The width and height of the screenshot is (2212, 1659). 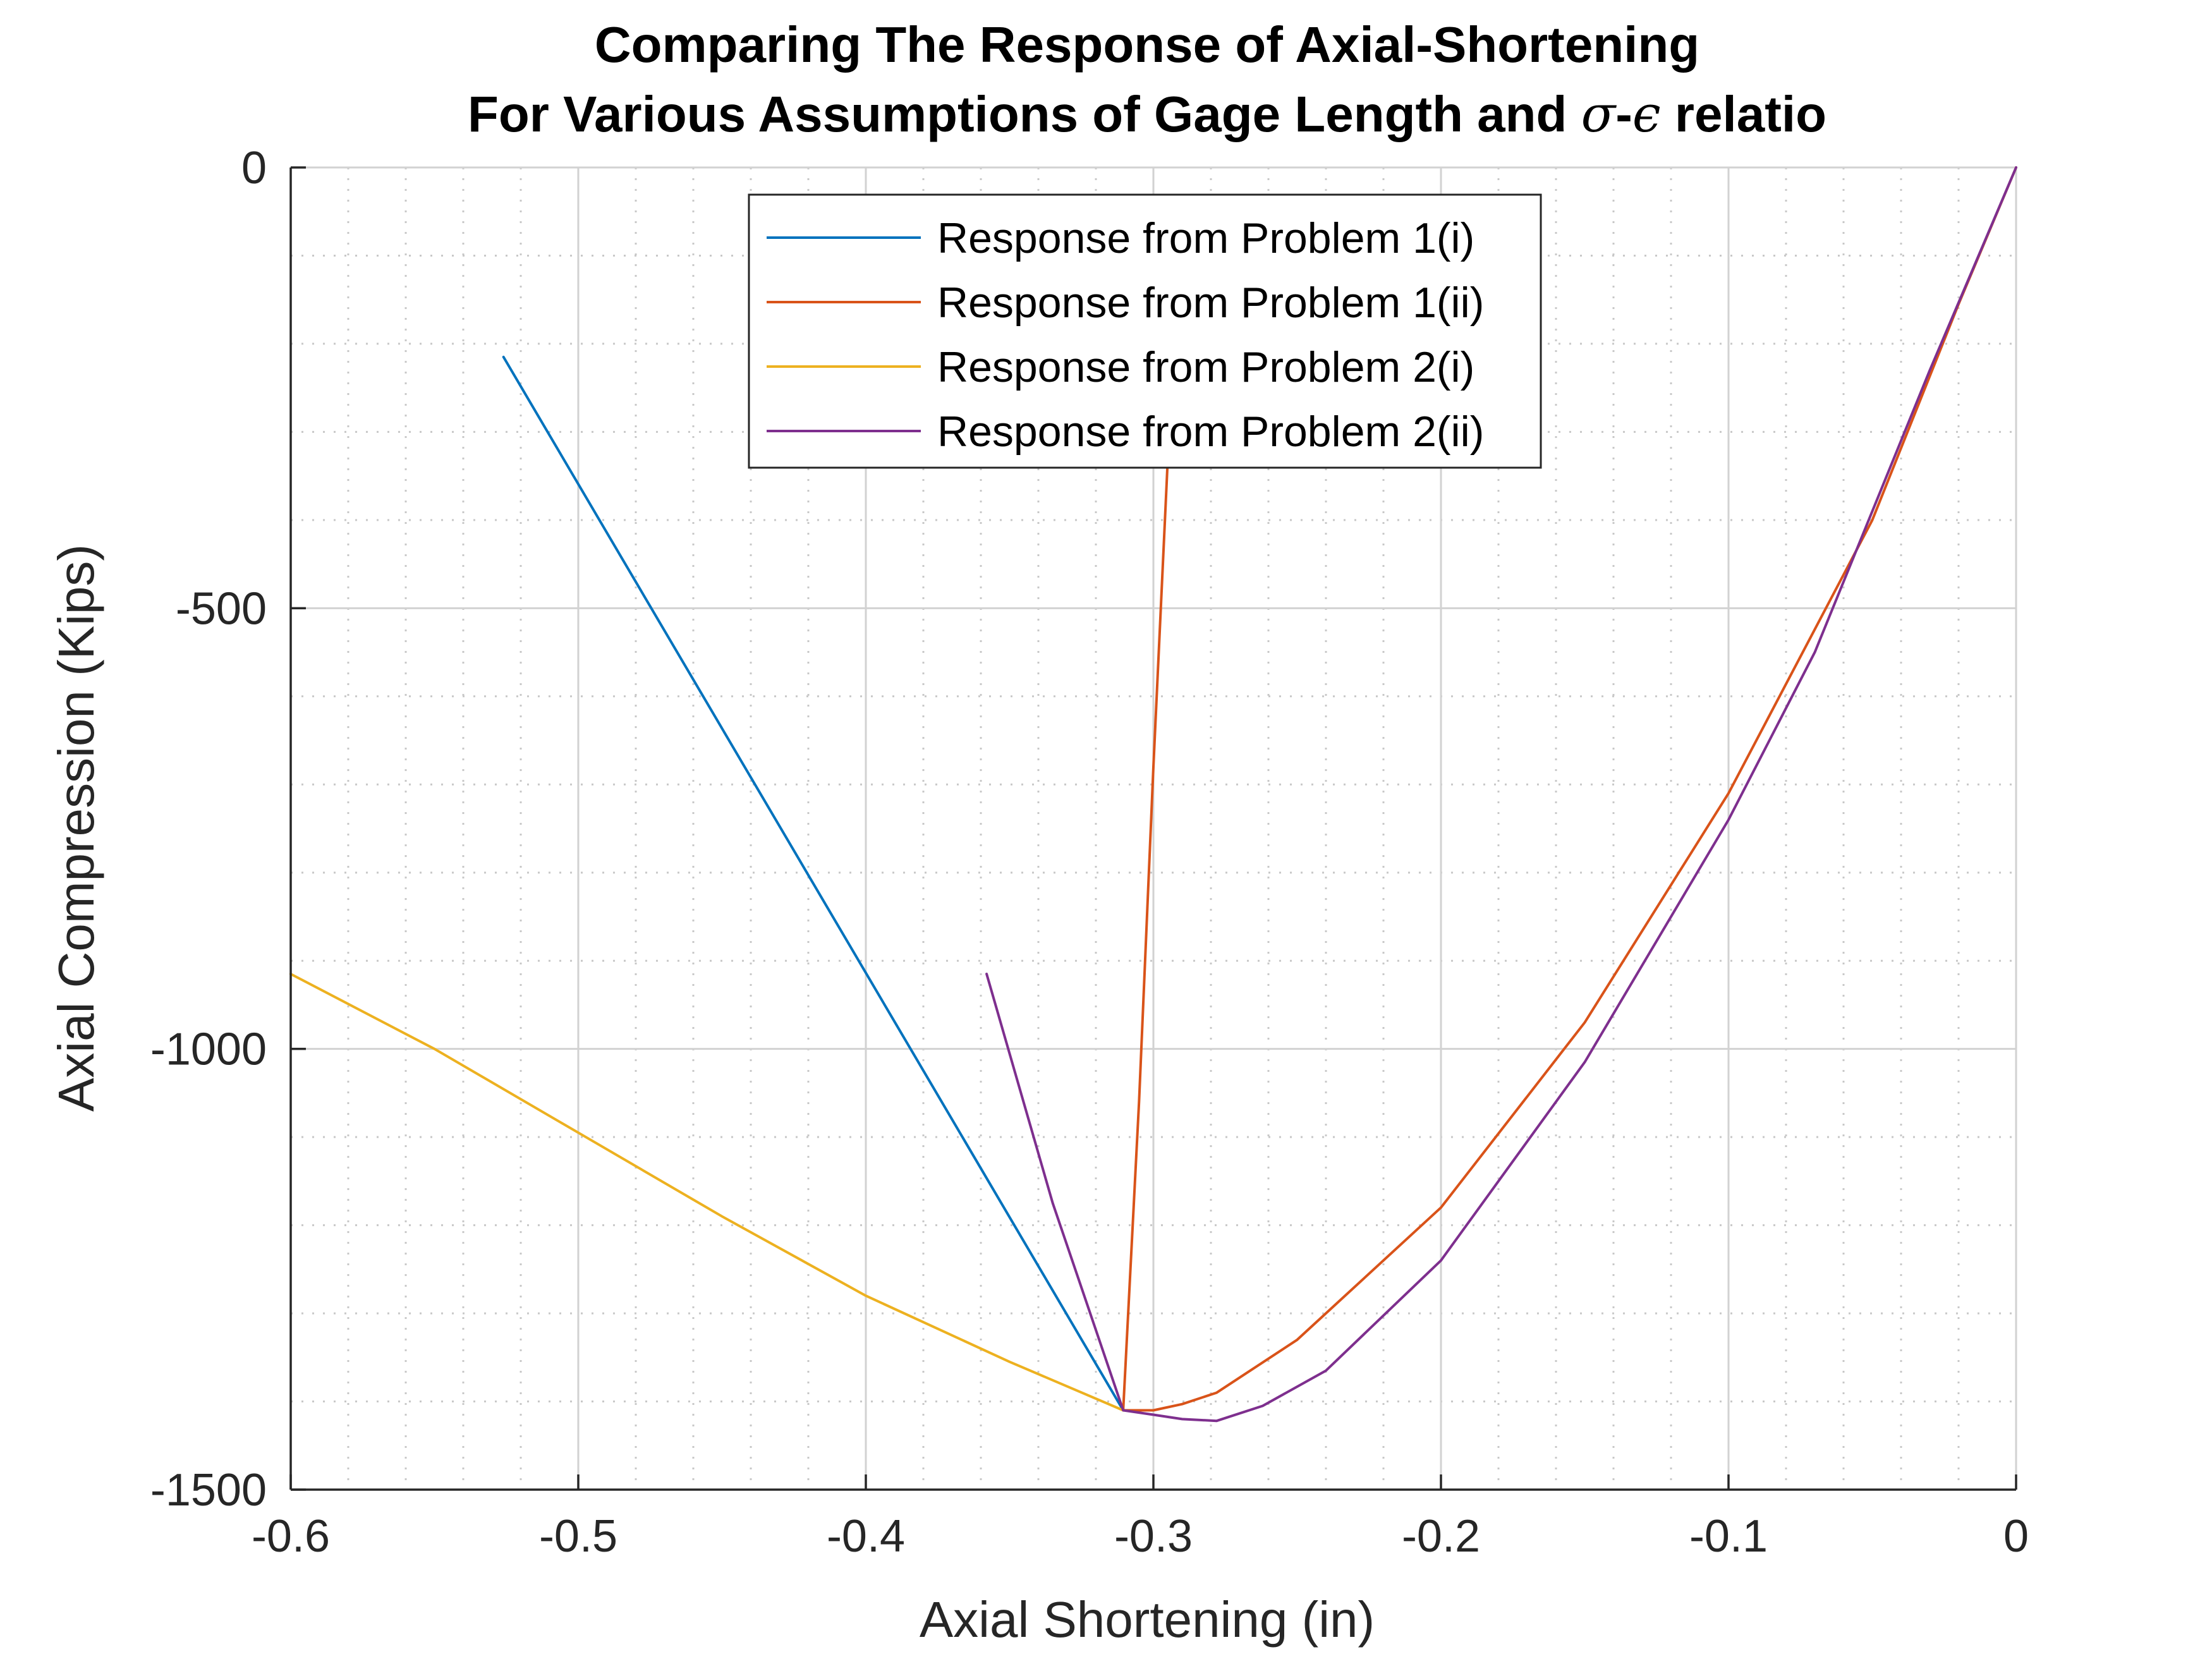 I want to click on y-axis-label: Axial Compression (Kips), so click(x=76, y=828).